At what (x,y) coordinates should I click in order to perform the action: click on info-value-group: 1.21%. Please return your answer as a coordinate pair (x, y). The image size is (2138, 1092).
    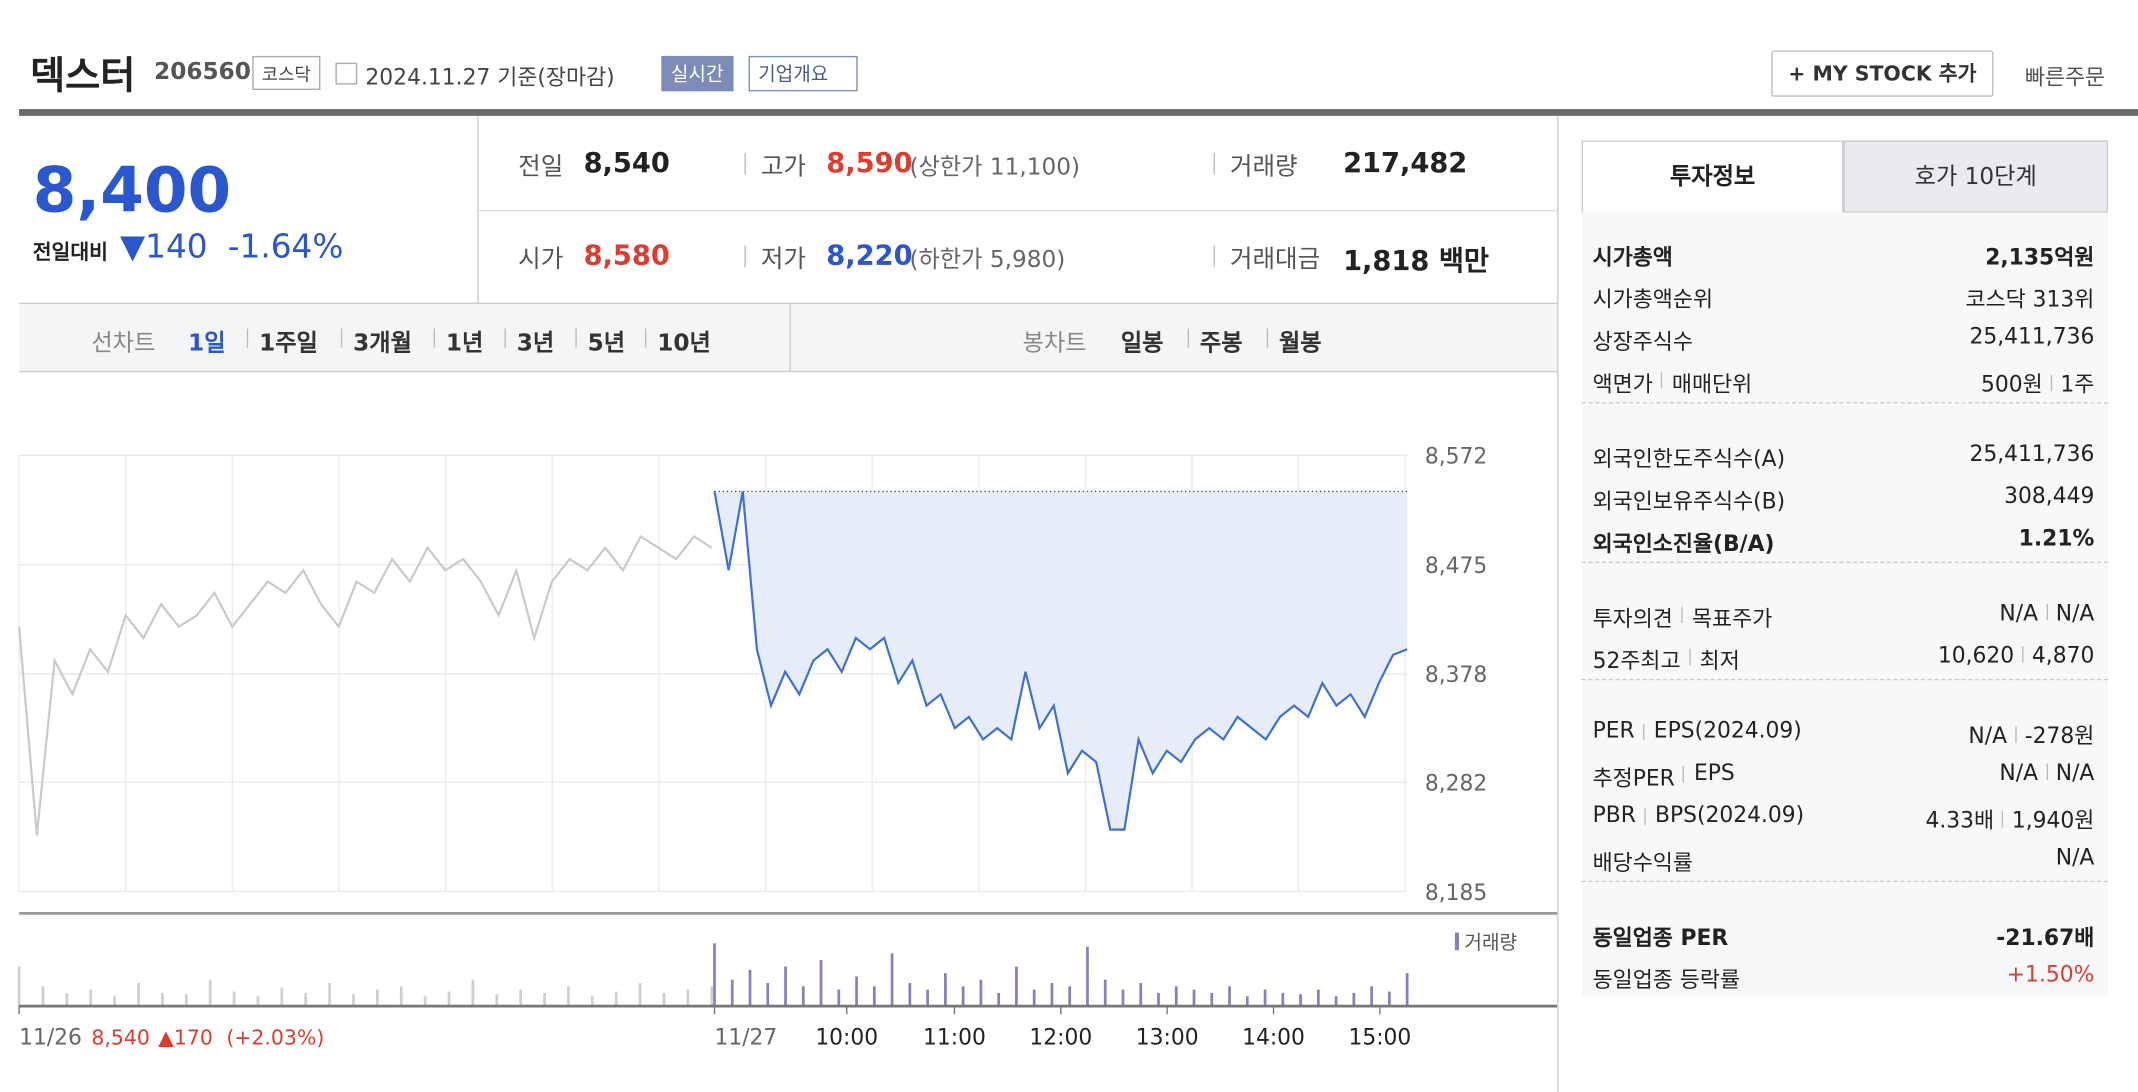
    Looking at the image, I should click on (2057, 538).